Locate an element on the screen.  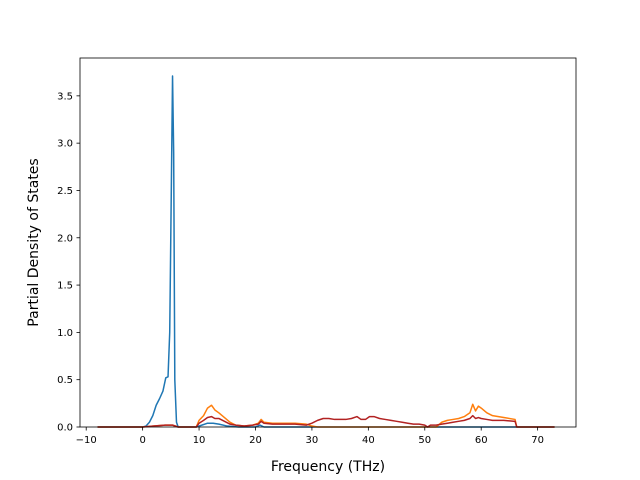
x-tick-label: 20 is located at coordinates (255, 440).